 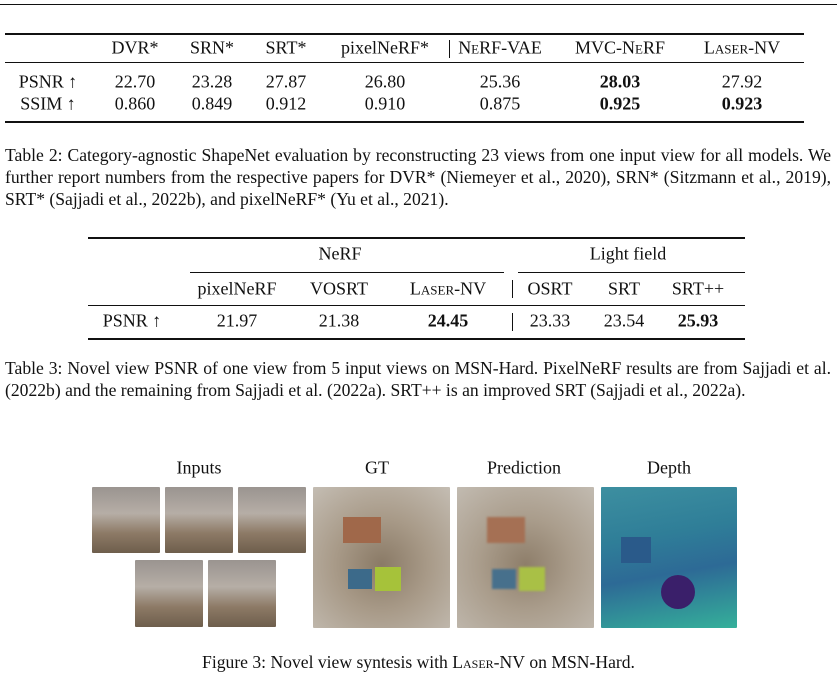 I want to click on caption-text: Figure 3: Novel view syntesis with, so click(x=325, y=662).